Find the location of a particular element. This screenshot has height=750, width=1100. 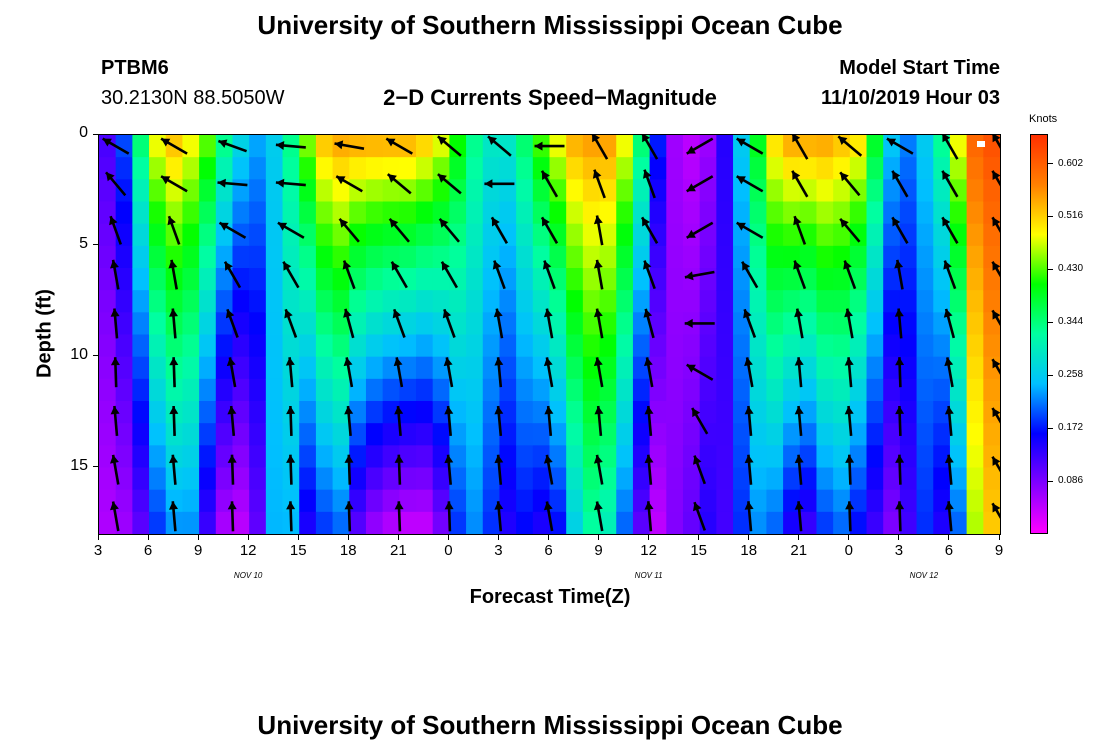

y-tick-label: 5 is located at coordinates (83, 243).